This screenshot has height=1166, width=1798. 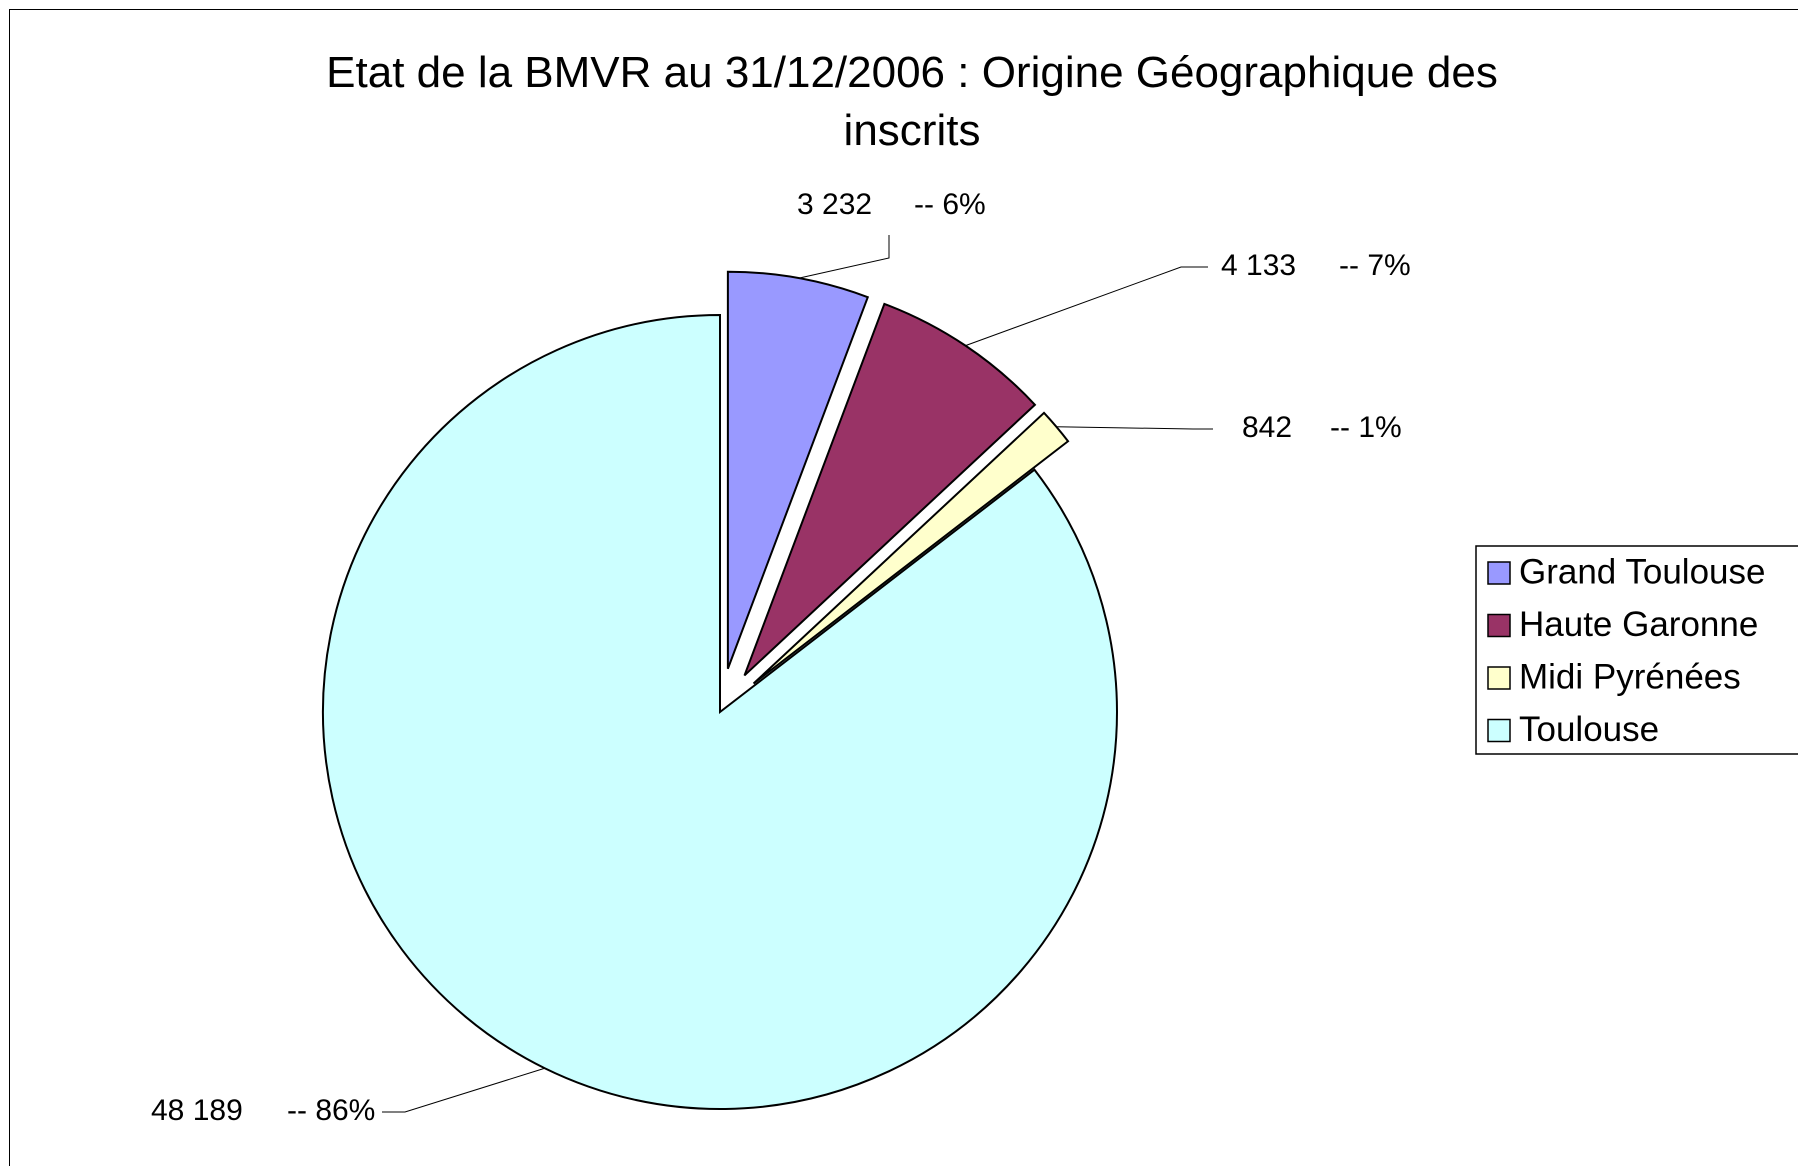 What do you see at coordinates (1258, 265) in the screenshot?
I see `value-label: 4 133` at bounding box center [1258, 265].